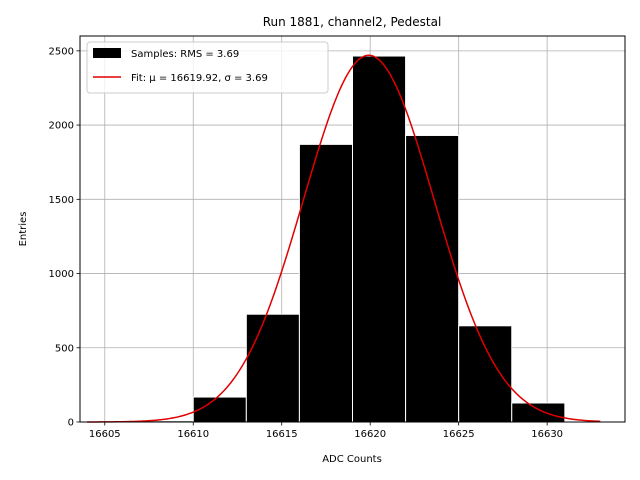  What do you see at coordinates (245, 78) in the screenshot?
I see `legend-fit-sigma: σ = 3.69` at bounding box center [245, 78].